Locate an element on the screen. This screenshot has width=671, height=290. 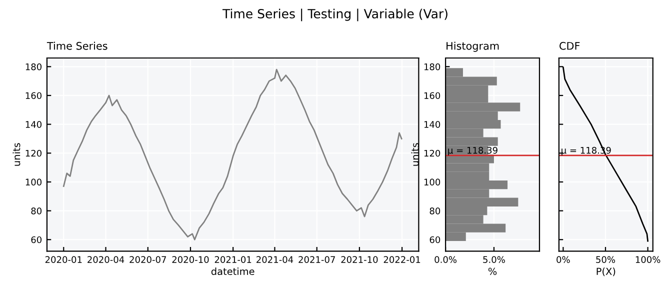
x-tick-label: 2022-01 is located at coordinates (402, 259).